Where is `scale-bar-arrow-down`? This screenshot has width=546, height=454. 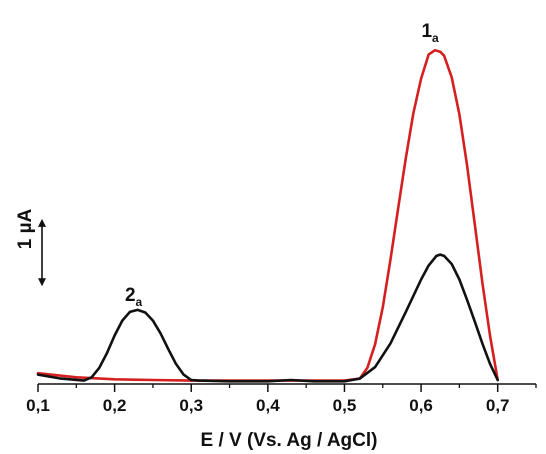
scale-bar-arrow-down is located at coordinates (42, 282).